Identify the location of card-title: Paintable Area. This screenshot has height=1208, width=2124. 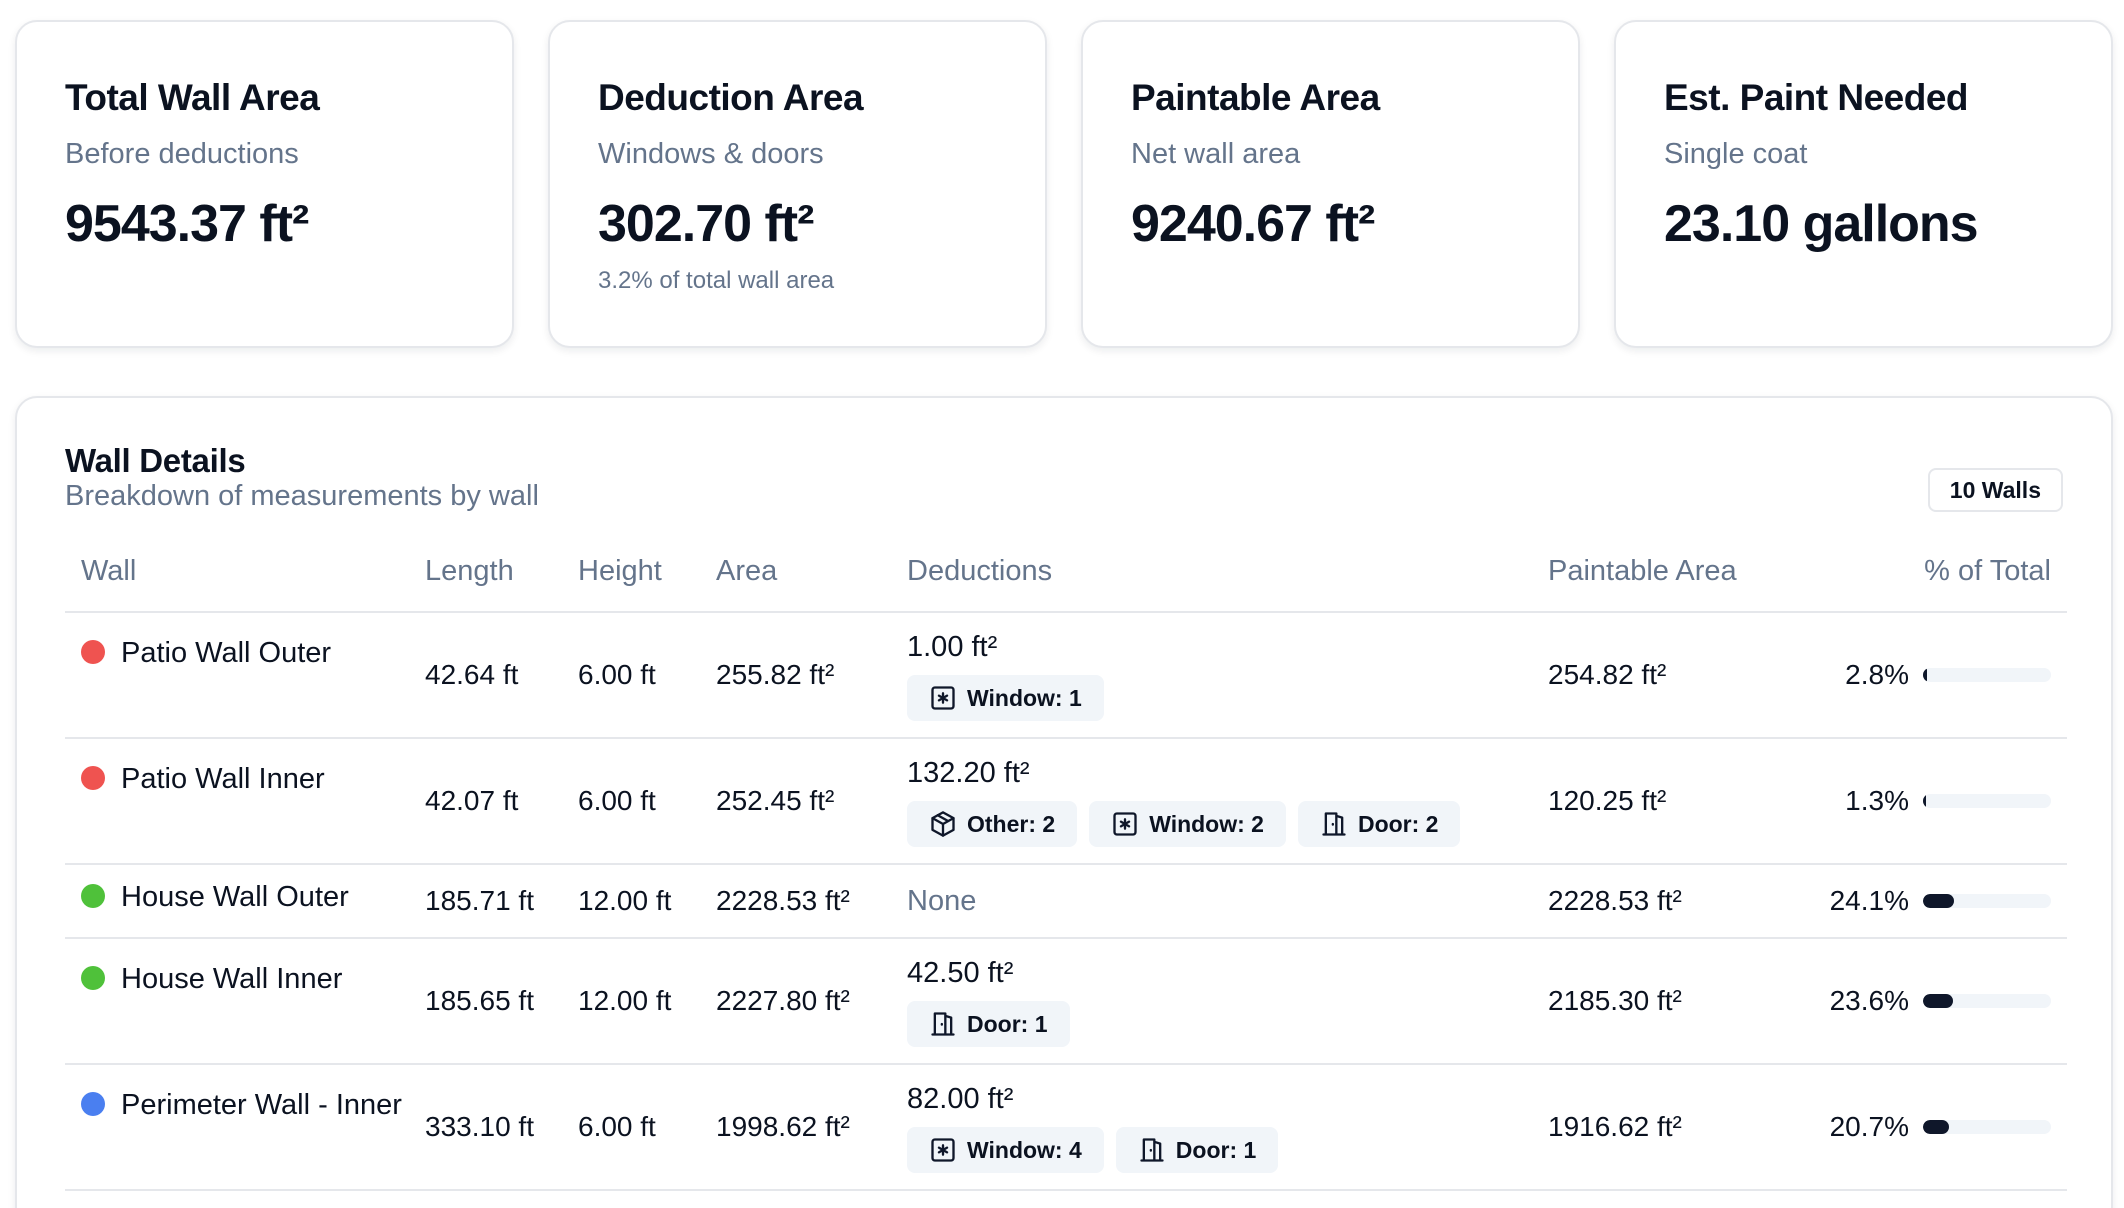
(1255, 97).